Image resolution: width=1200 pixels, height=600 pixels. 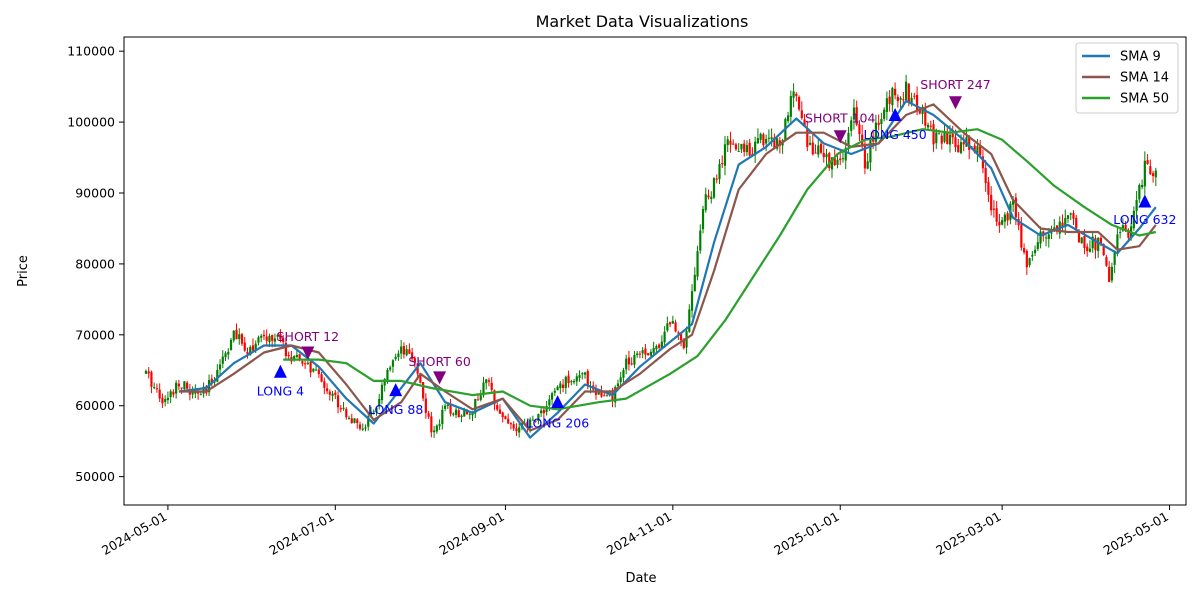 What do you see at coordinates (639, 533) in the screenshot?
I see `x-tick-label: 2024-11-01` at bounding box center [639, 533].